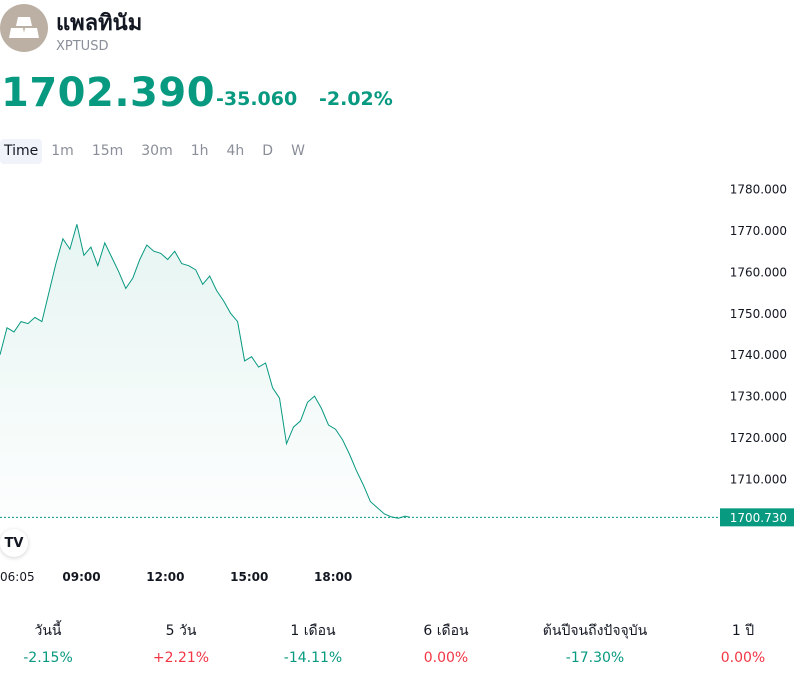 The image size is (800, 673). Describe the element at coordinates (446, 631) in the screenshot. I see `perf-label: 6 เดือน` at that location.